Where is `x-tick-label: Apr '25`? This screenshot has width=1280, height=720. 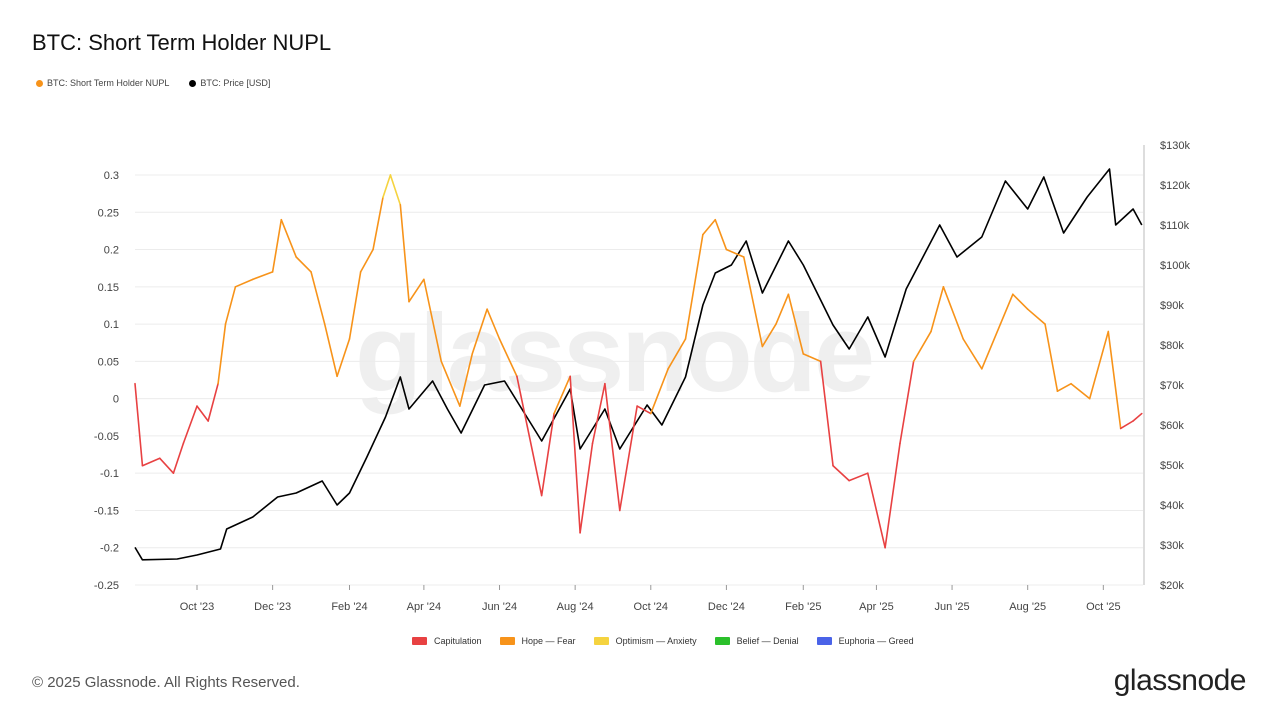
x-tick-label: Apr '25 is located at coordinates (876, 607).